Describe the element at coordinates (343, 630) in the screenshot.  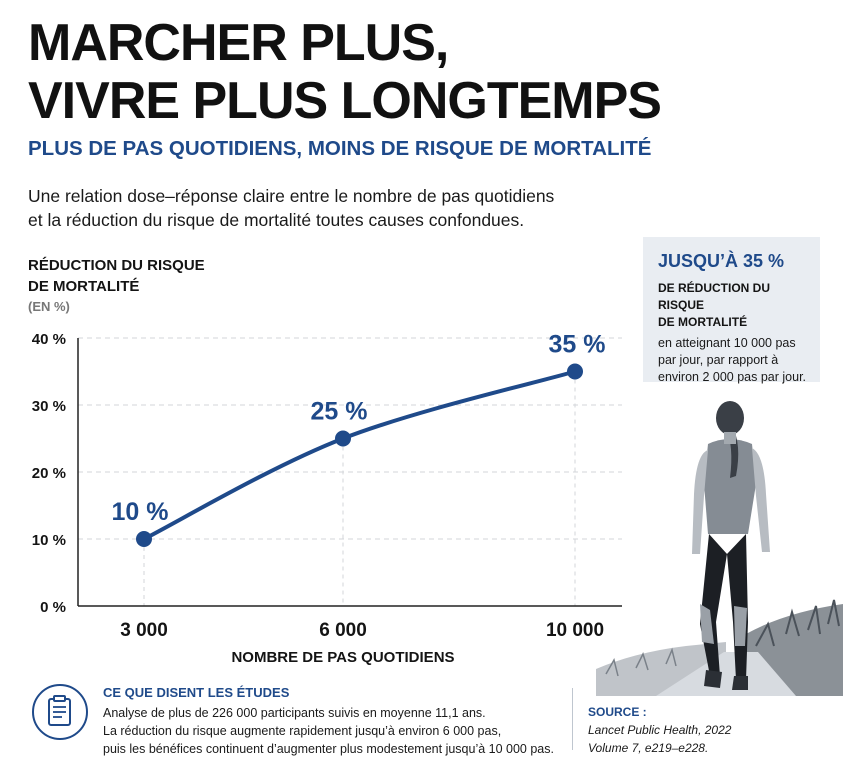
I see `x-tick-label: 6 000` at that location.